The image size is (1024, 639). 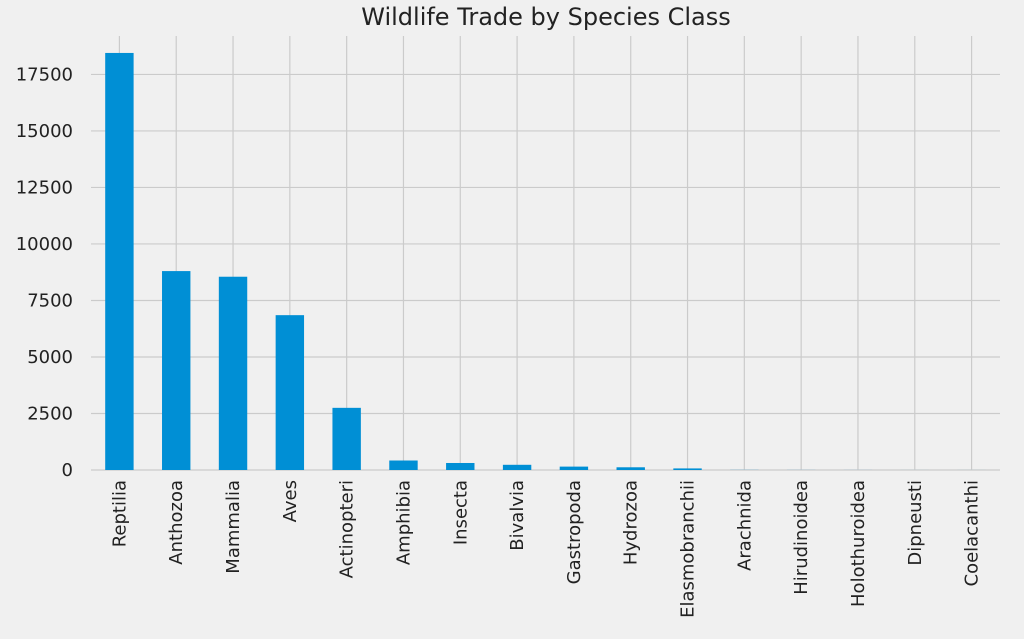 I want to click on x-tick-label: Gastropoda, so click(x=574, y=532).